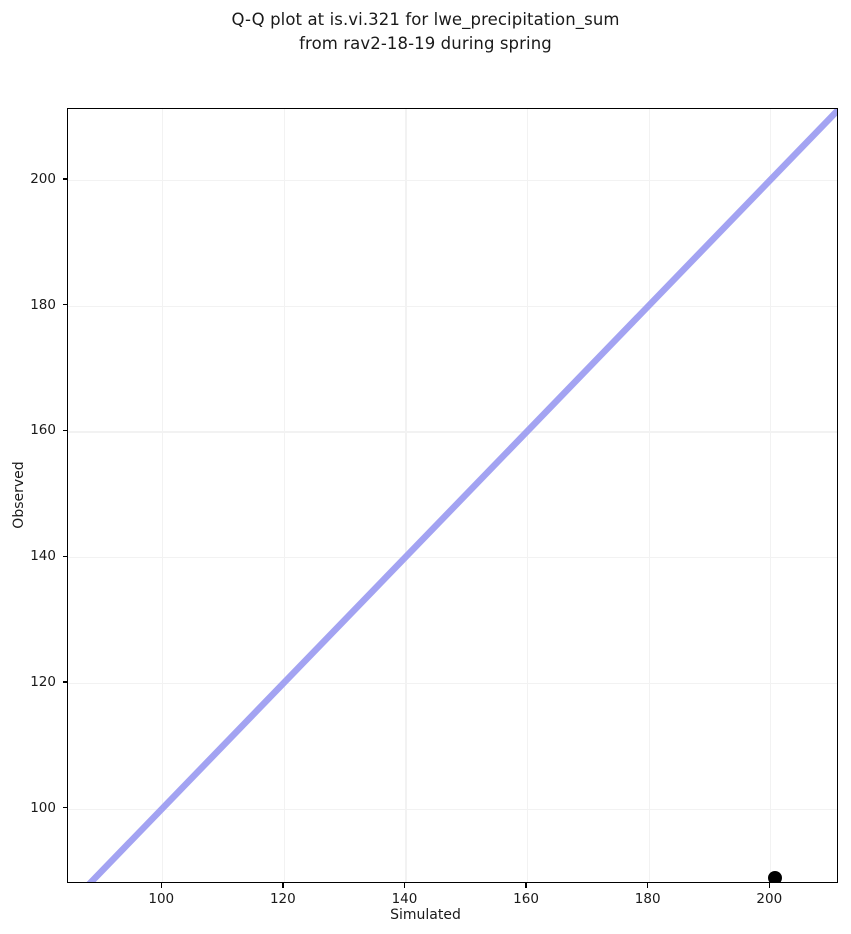  What do you see at coordinates (425, 915) in the screenshot?
I see `x-axis-label: Simulated` at bounding box center [425, 915].